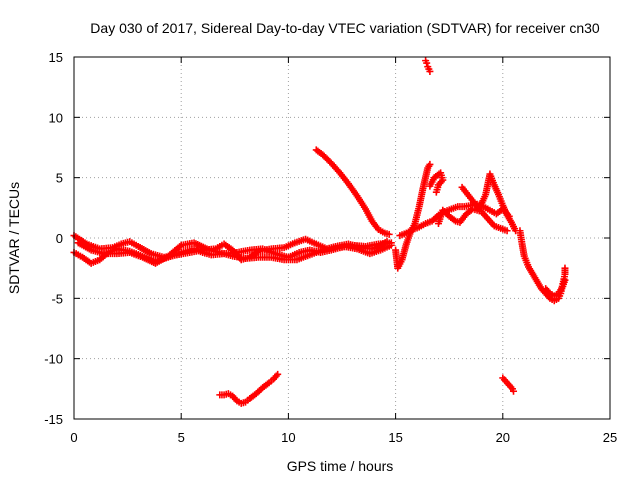 The height and width of the screenshot is (480, 640). What do you see at coordinates (508, 384) in the screenshot?
I see `series-bottom-right` at bounding box center [508, 384].